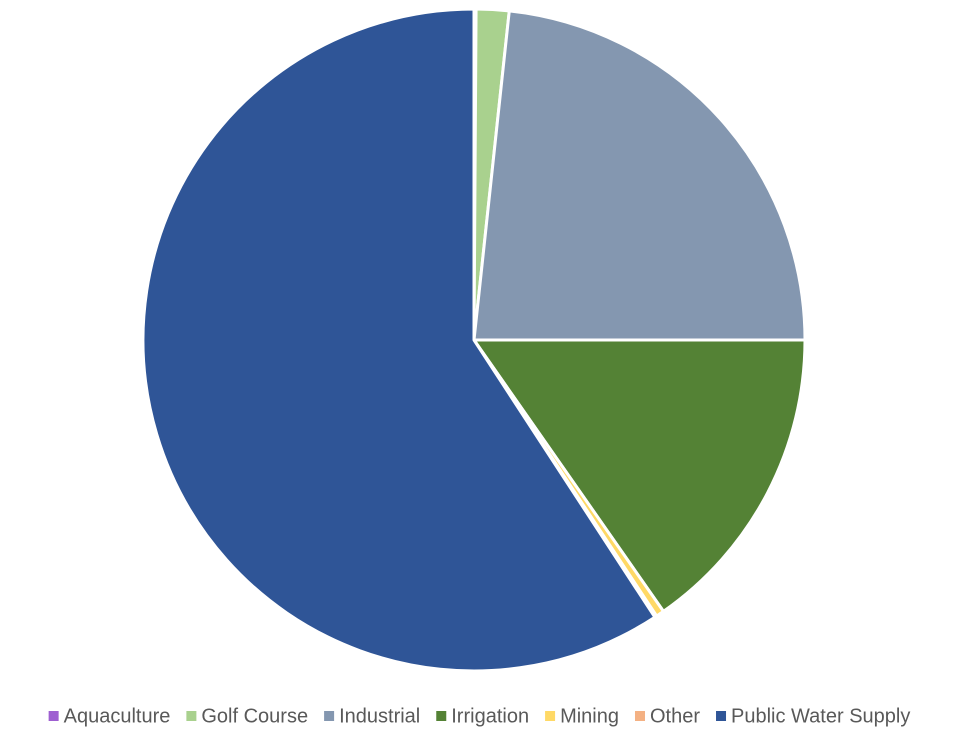 Image resolution: width=959 pixels, height=729 pixels. What do you see at coordinates (589, 716) in the screenshot?
I see `legend-label: Mining` at bounding box center [589, 716].